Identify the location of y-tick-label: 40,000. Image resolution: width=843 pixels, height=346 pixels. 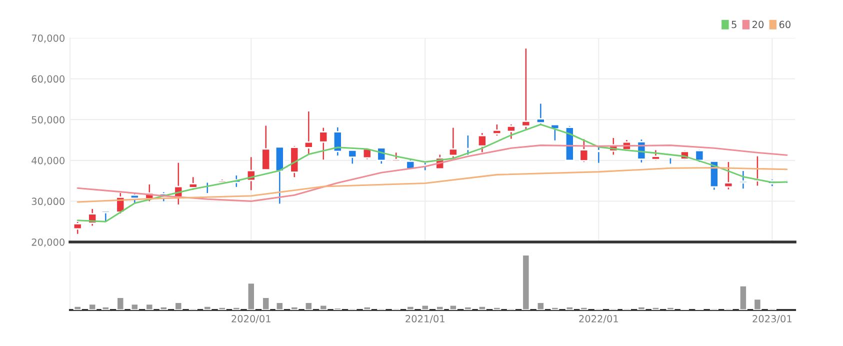
(48, 161).